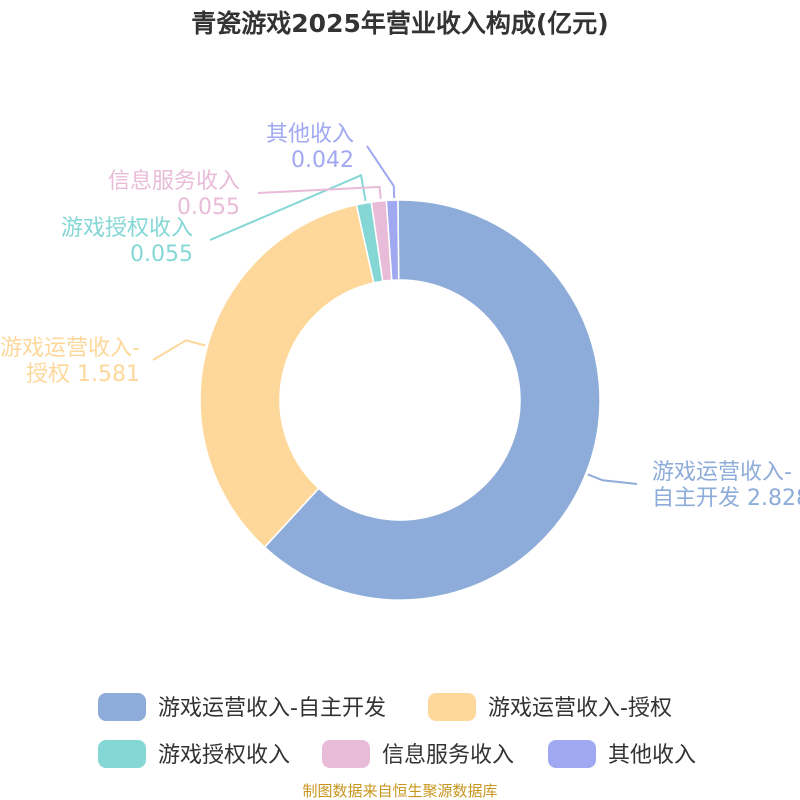  I want to click on slice-label-3-line-1: 游戏授权收入, so click(127, 228).